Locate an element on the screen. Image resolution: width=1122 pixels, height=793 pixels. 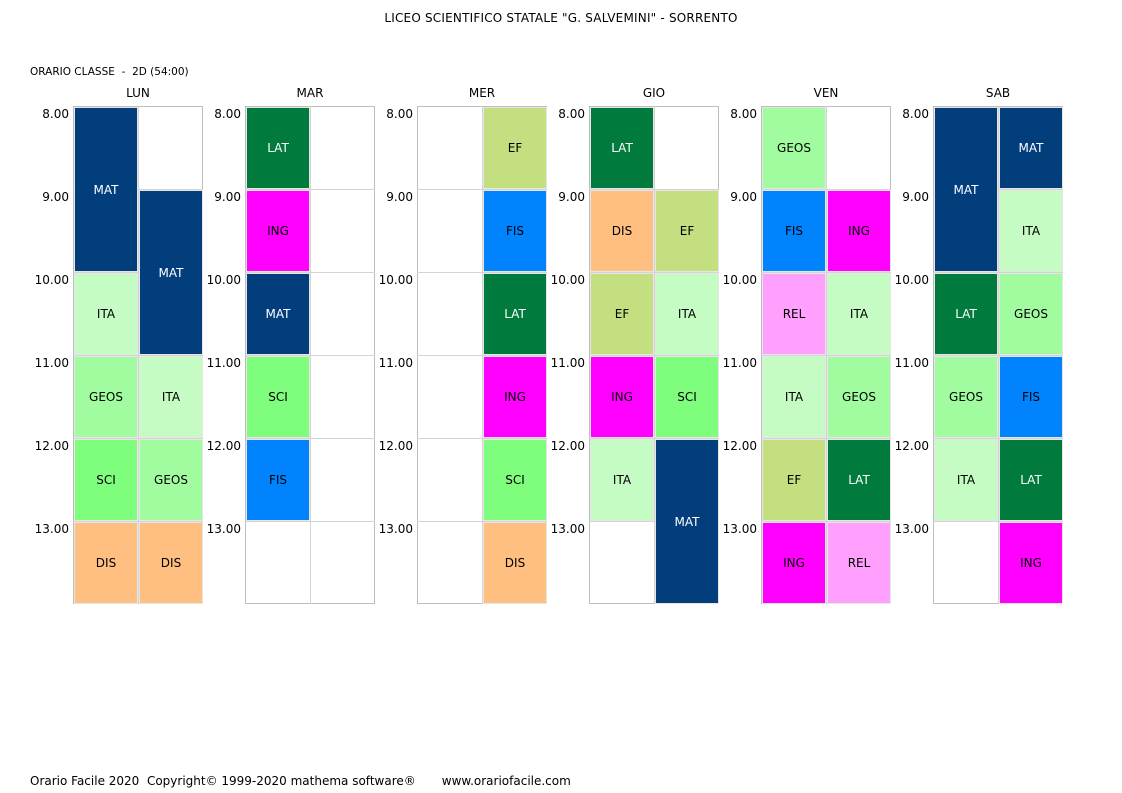
day-header-ven: VEN is located at coordinates (826, 93).